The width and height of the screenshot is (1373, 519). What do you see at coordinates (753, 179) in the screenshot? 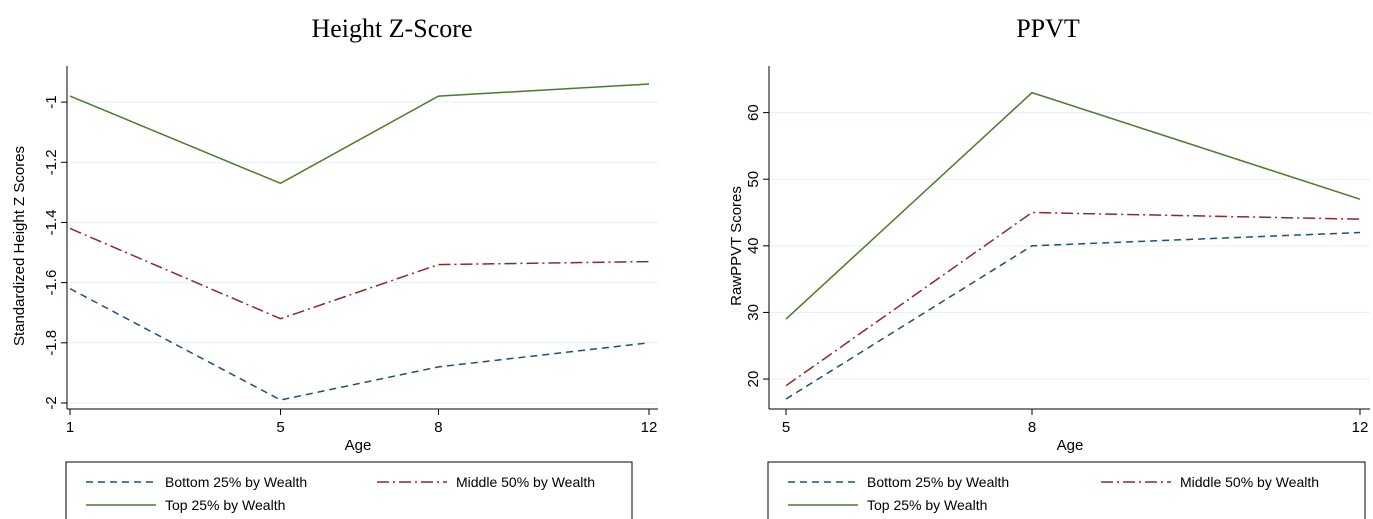
I see `y-tick-label: 50` at bounding box center [753, 179].